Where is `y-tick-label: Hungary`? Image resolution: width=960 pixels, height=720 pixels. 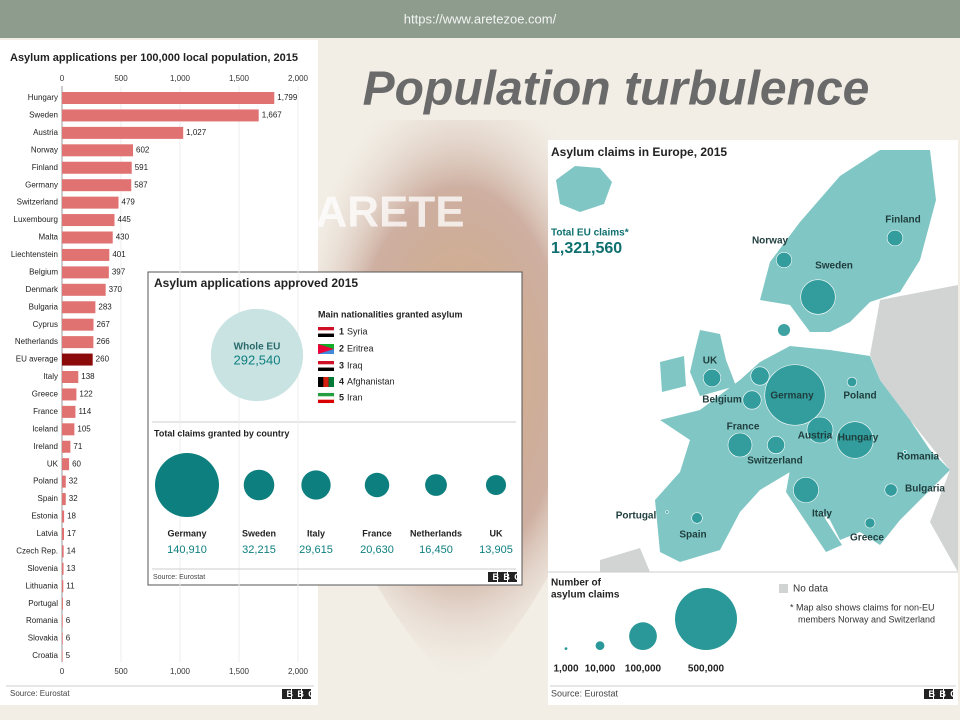 y-tick-label: Hungary is located at coordinates (43, 97).